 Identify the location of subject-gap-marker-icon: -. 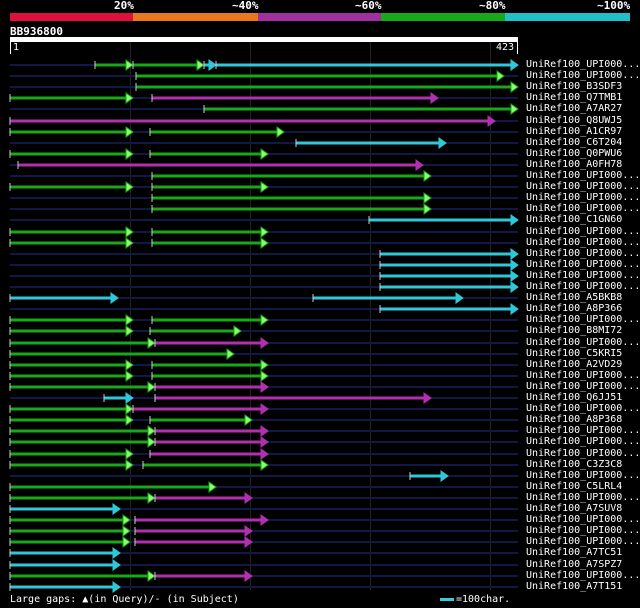
(157, 599).